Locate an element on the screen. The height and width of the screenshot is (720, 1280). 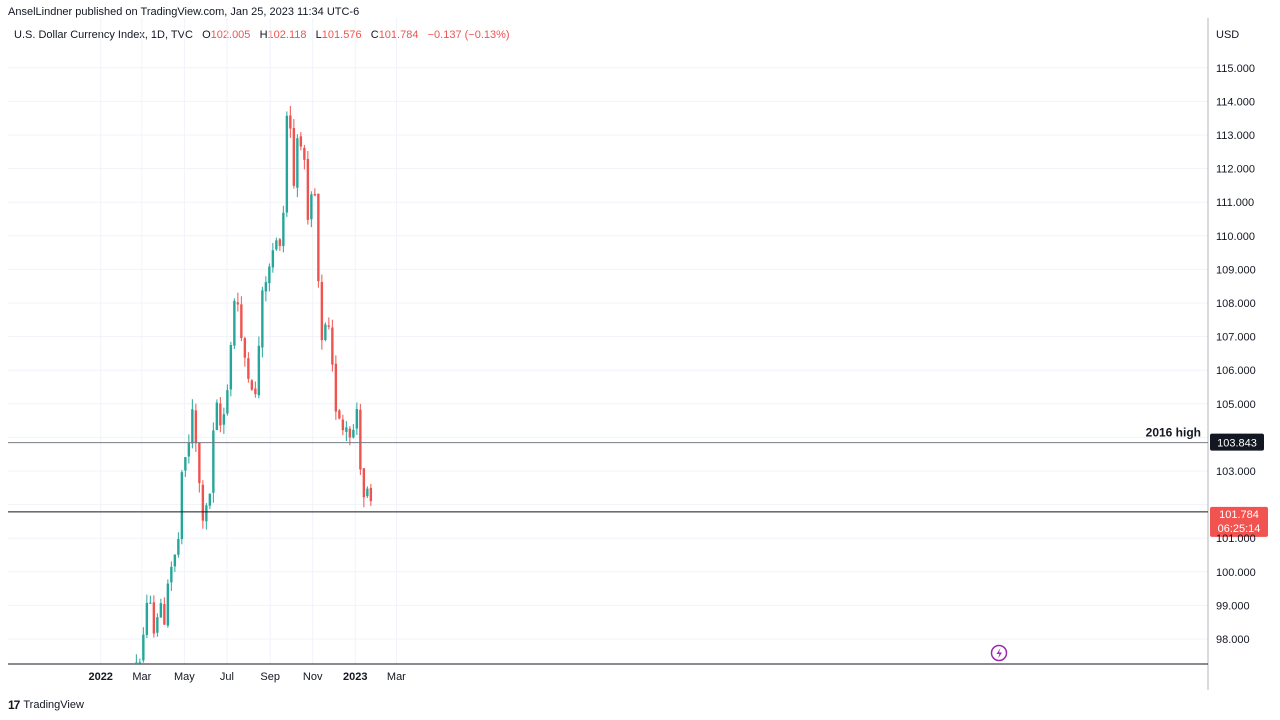
x-tick-label: 2023 is located at coordinates (355, 677).